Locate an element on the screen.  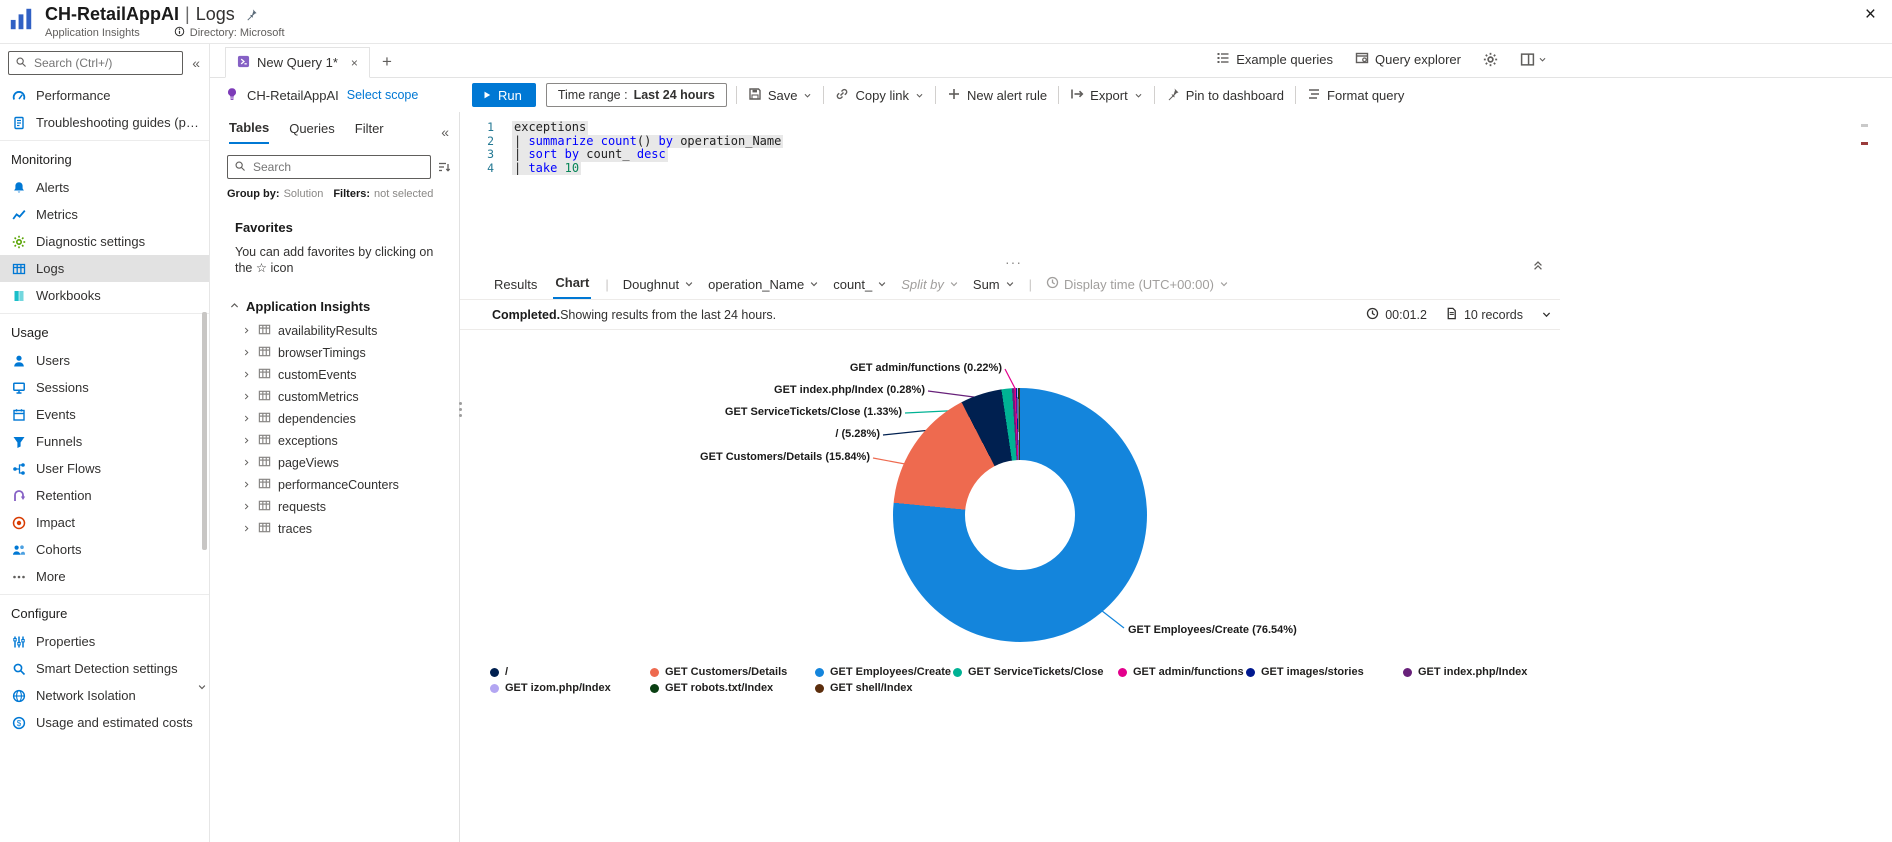
select-scope-link: Select scope is located at coordinates (382, 95).